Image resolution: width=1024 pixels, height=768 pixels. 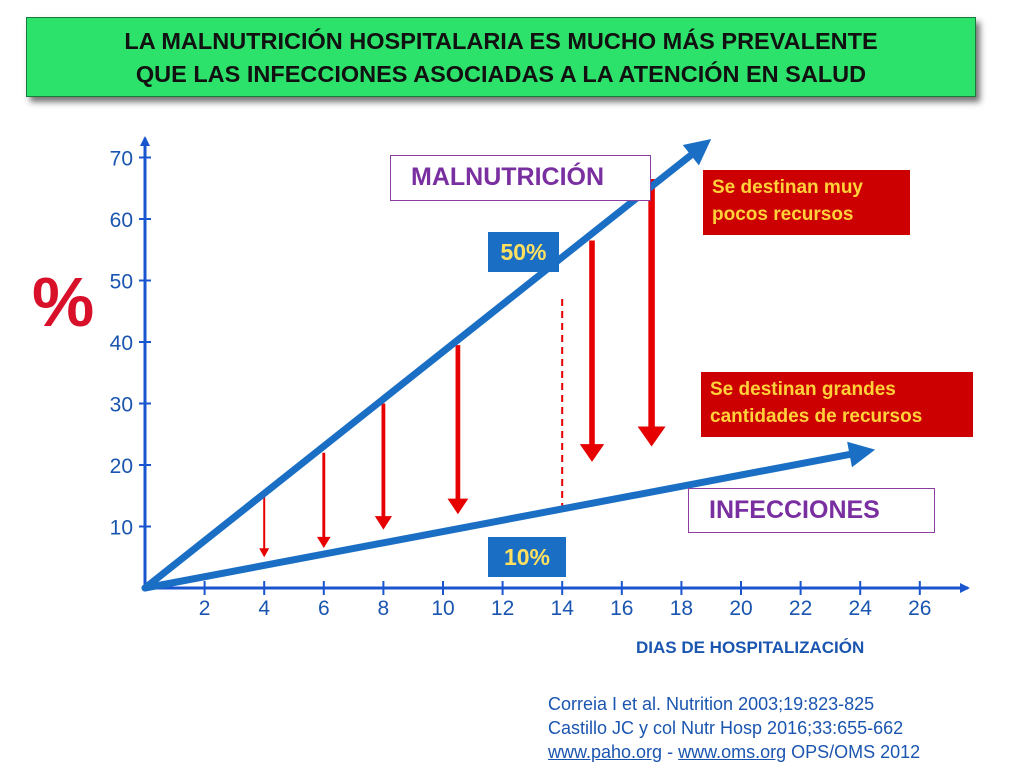 I want to click on many-resources-line-2: cantidades de recursos, so click(x=816, y=416).